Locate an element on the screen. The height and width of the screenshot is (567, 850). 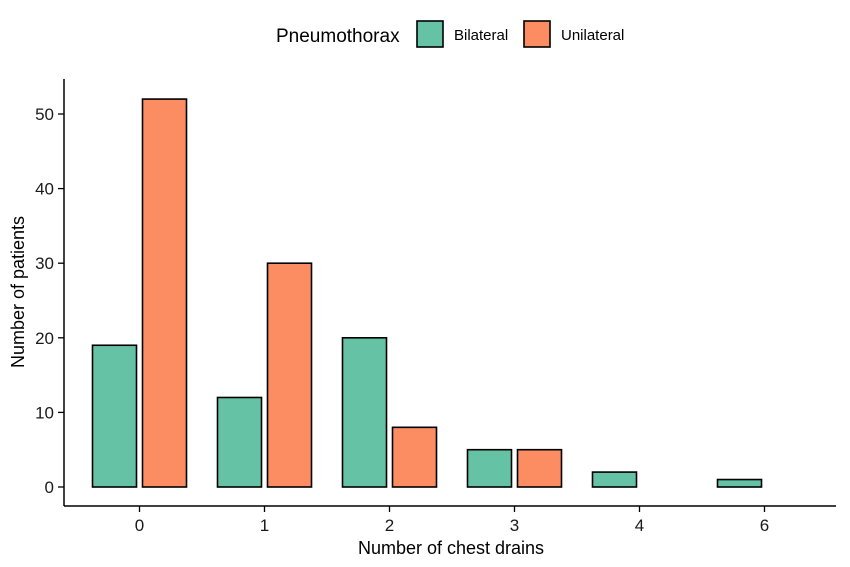
x-tick-label-0: 0 is located at coordinates (139, 525).